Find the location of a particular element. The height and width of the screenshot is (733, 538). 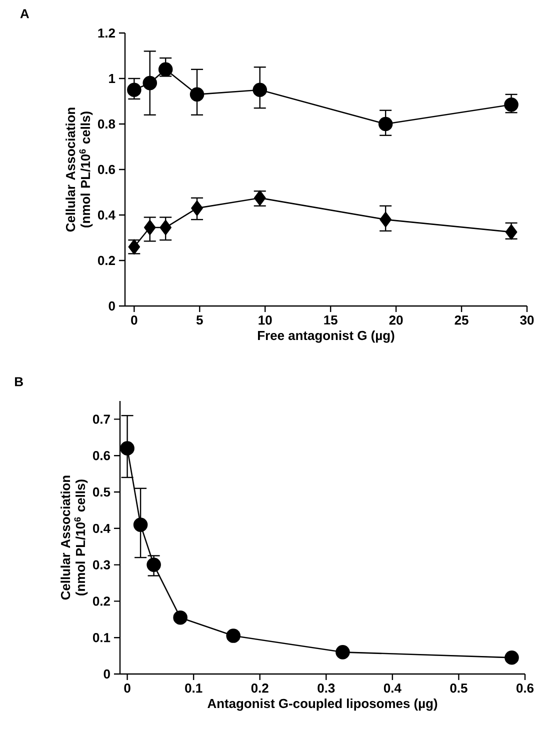

x-axis-title: Antagonist G-coupled liposomes (µg) is located at coordinates (323, 704).